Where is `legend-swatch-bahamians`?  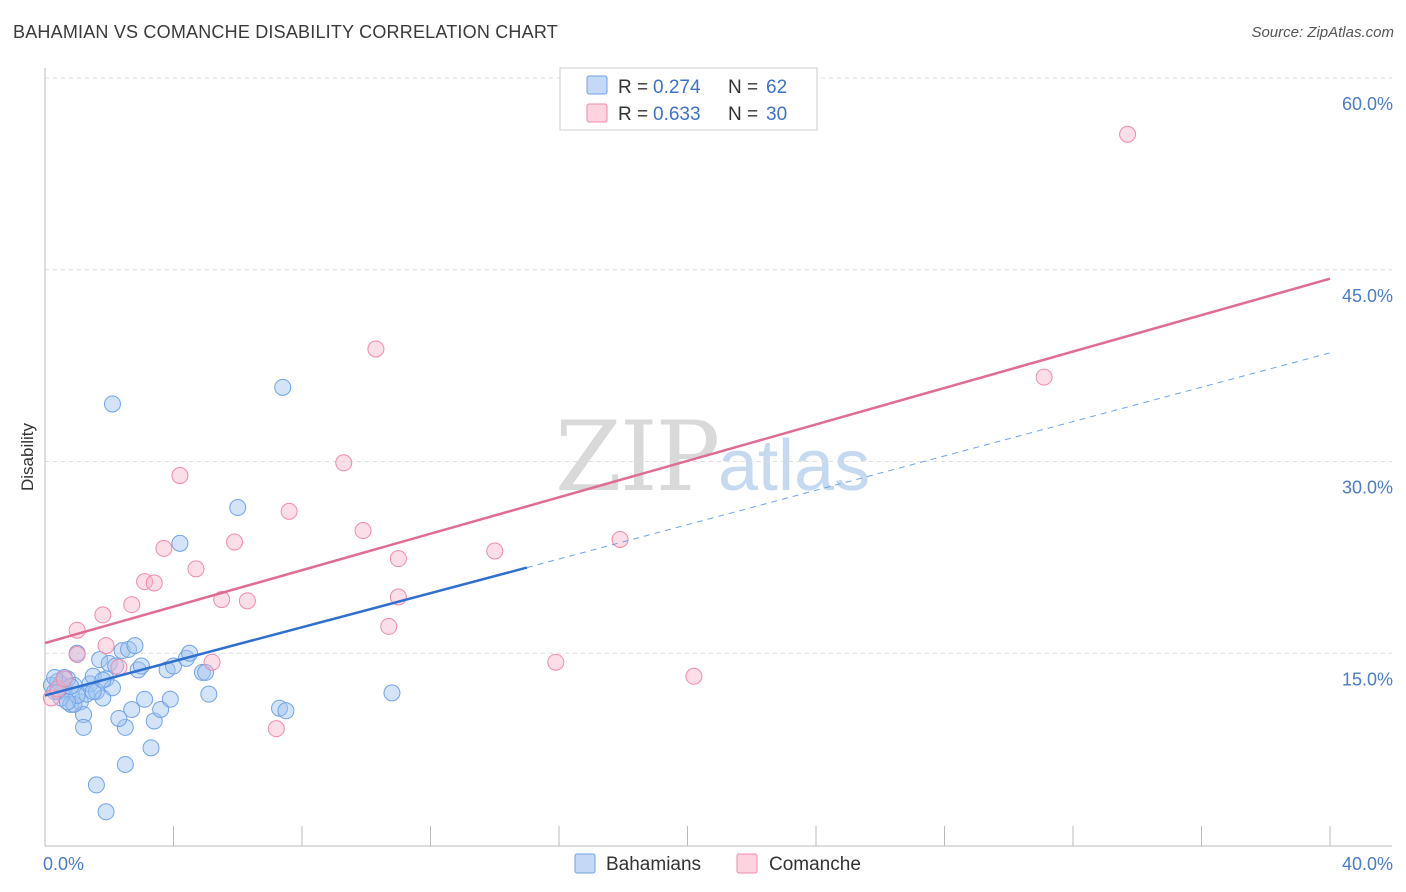
legend-swatch-bahamians is located at coordinates (597, 85).